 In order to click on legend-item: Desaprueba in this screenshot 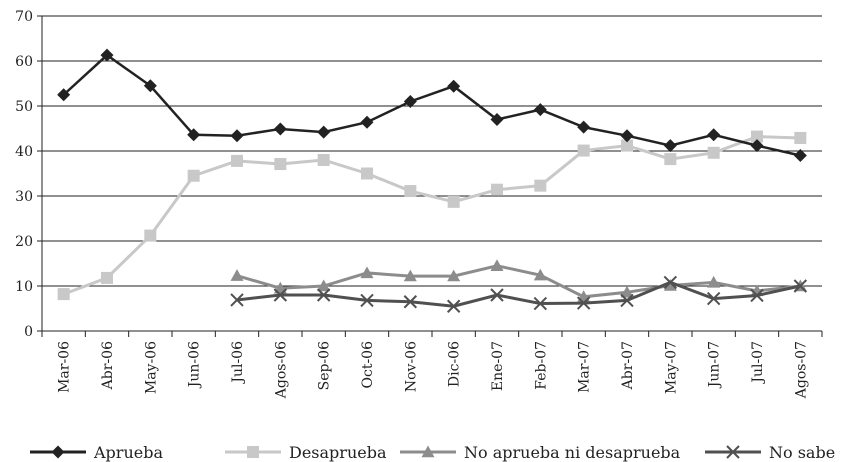, I will do `click(306, 452)`.